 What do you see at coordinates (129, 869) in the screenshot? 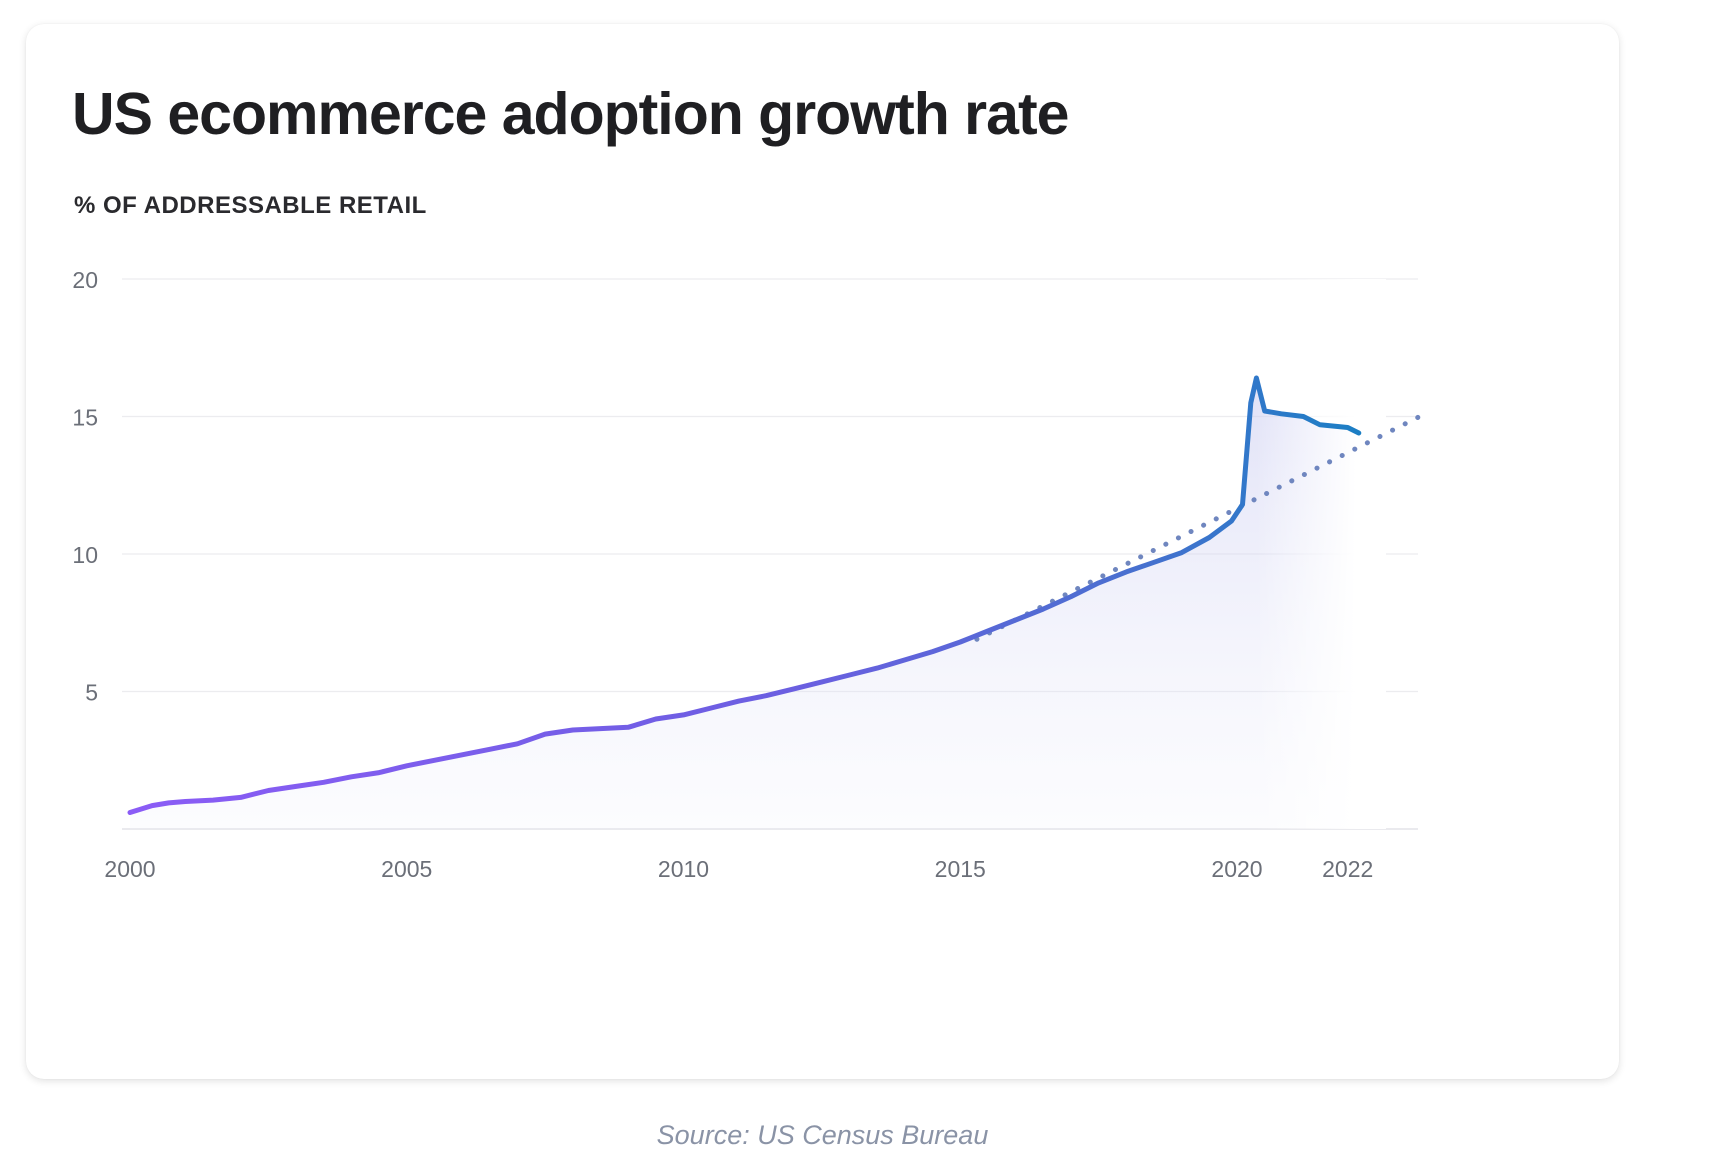
I see `x-tick-label: 2000` at bounding box center [129, 869].